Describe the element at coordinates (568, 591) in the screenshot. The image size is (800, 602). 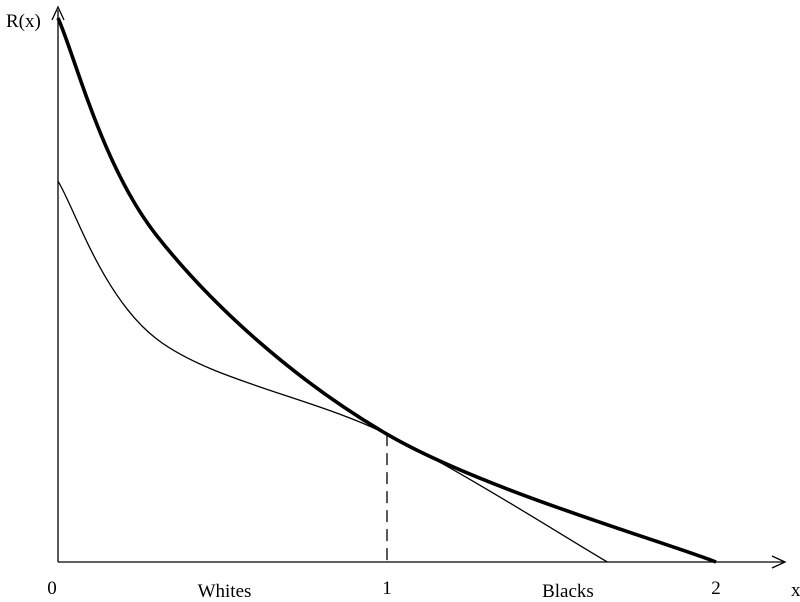
I see `region-label-blacks: Blacks` at that location.